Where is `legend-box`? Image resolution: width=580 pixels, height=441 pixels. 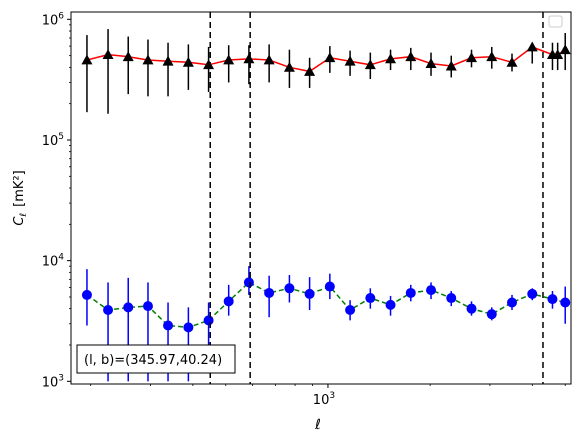
legend-box is located at coordinates (555, 21).